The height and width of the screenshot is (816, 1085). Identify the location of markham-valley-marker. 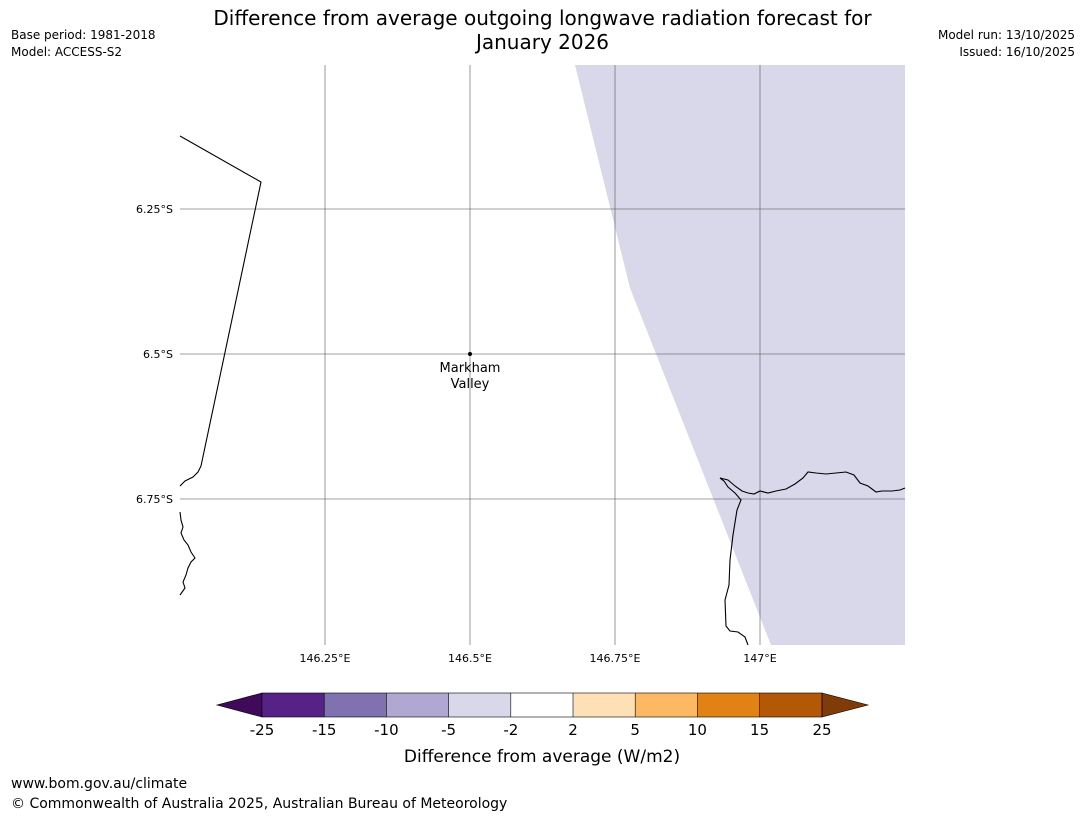
(470, 354).